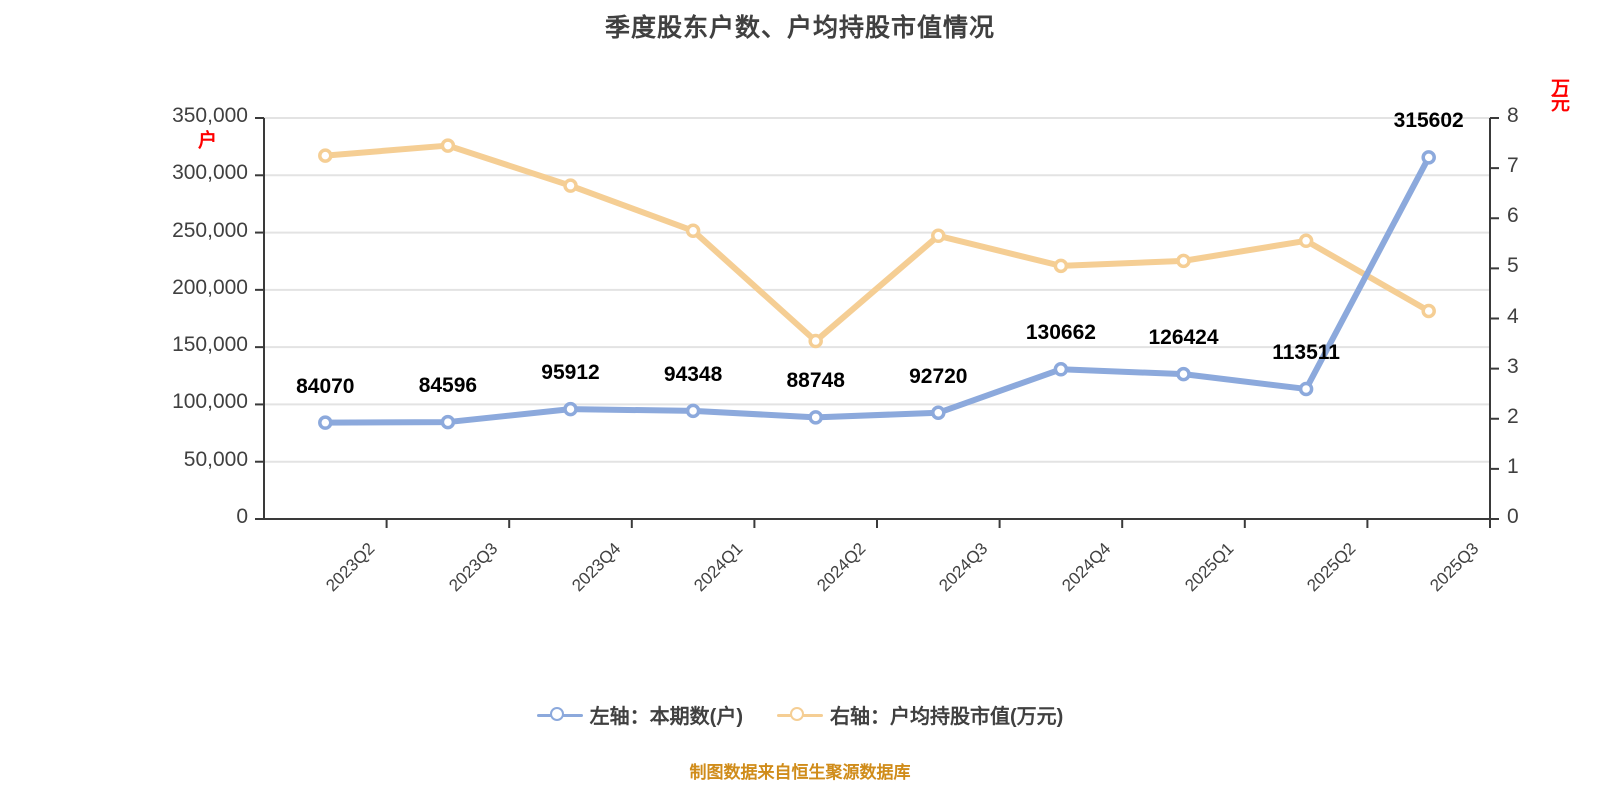 This screenshot has height=800, width=1600. What do you see at coordinates (210, 115) in the screenshot?
I see `left-axis-tick-label: 350,000` at bounding box center [210, 115].